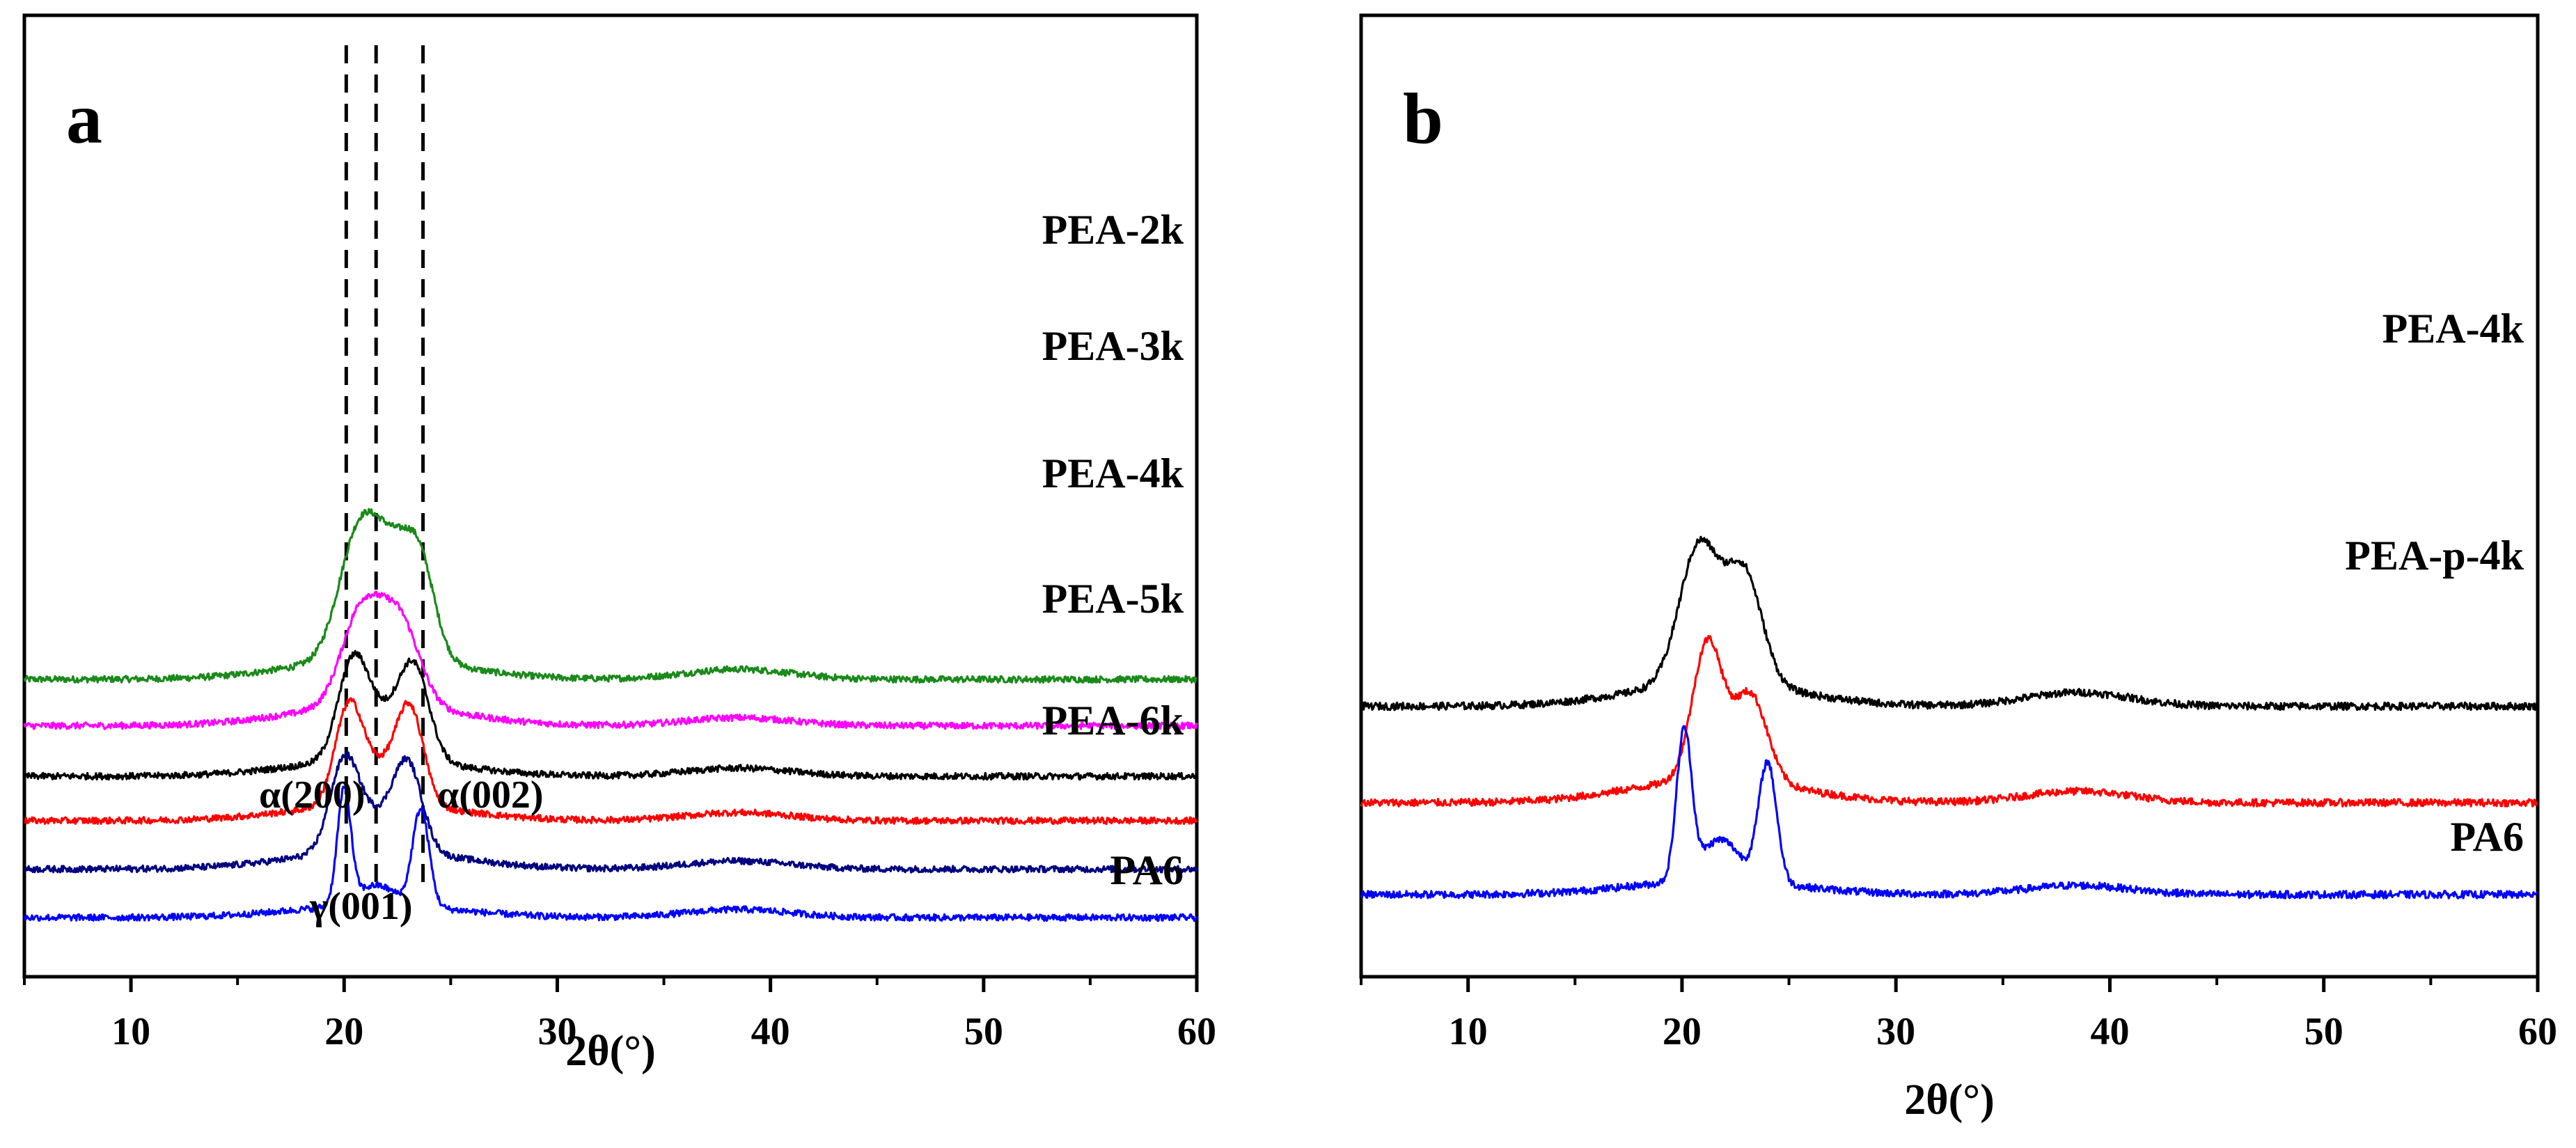 The image size is (2576, 1148). What do you see at coordinates (1147, 870) in the screenshot?
I see `a-series-label-pa6: PA6` at bounding box center [1147, 870].